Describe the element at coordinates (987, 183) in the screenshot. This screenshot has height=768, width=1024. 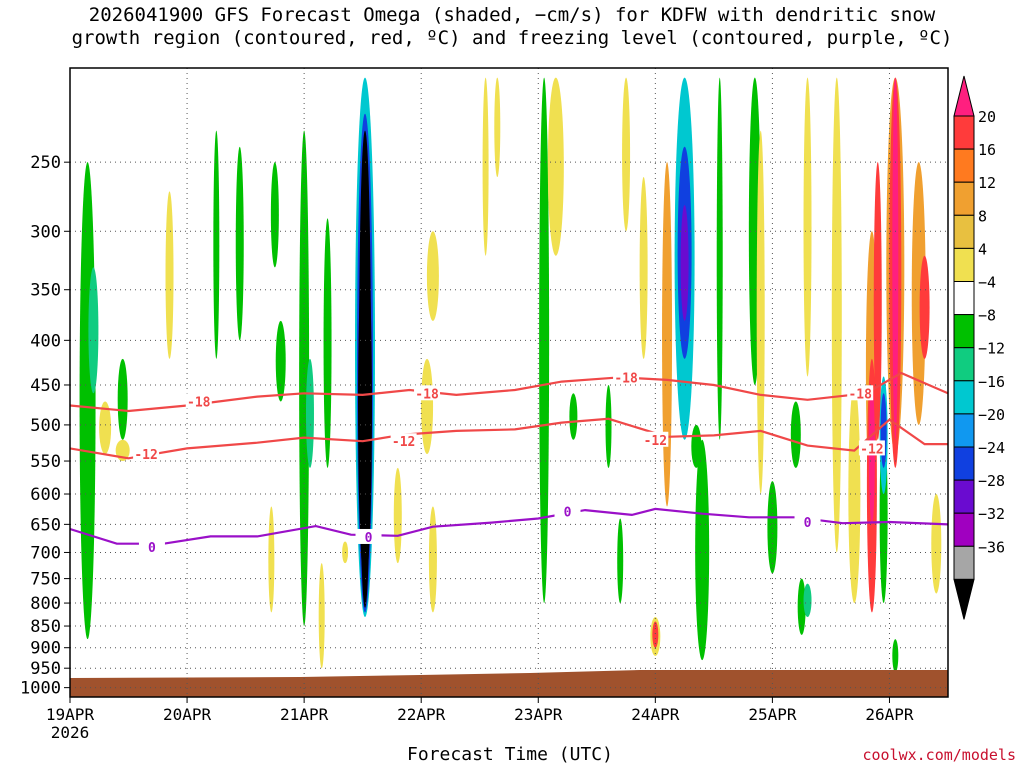
I see `colorbar-label-2: 12` at that location.